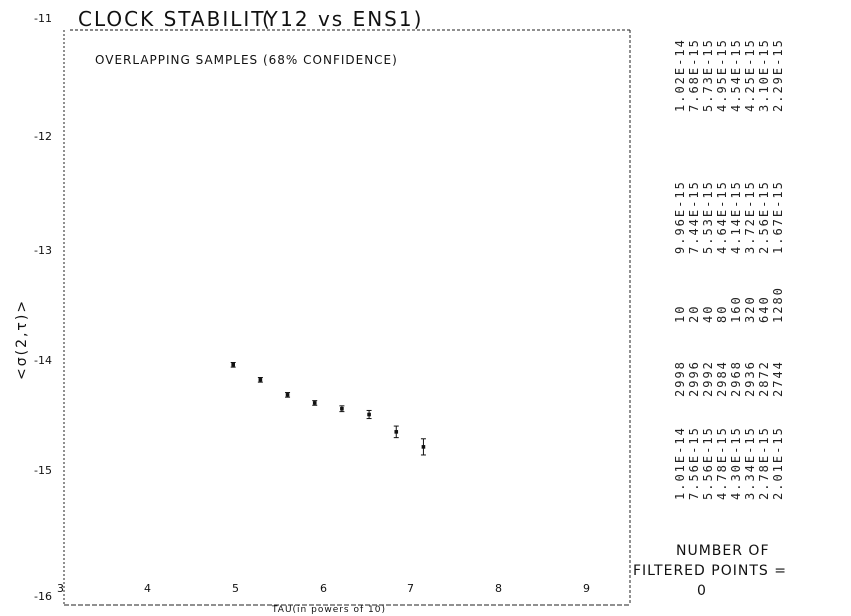  Describe the element at coordinates (328, 610) in the screenshot. I see `x-axis-label: TAU(in powers of 10)` at that location.